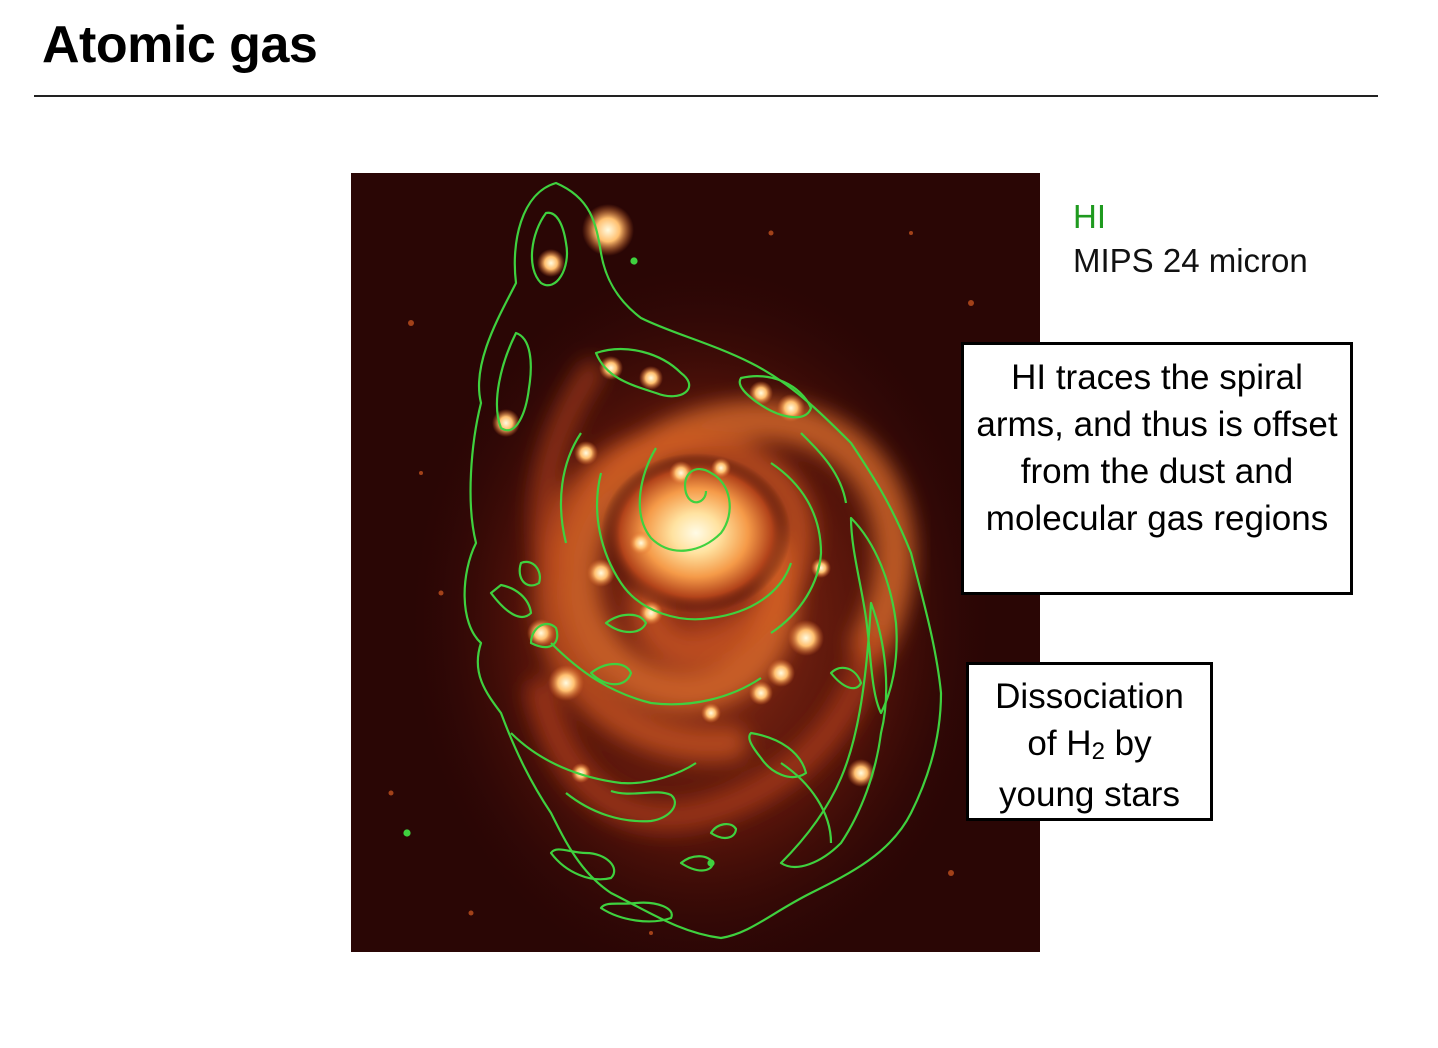  What do you see at coordinates (180, 45) in the screenshot?
I see `slide-title: Atomic gas` at bounding box center [180, 45].